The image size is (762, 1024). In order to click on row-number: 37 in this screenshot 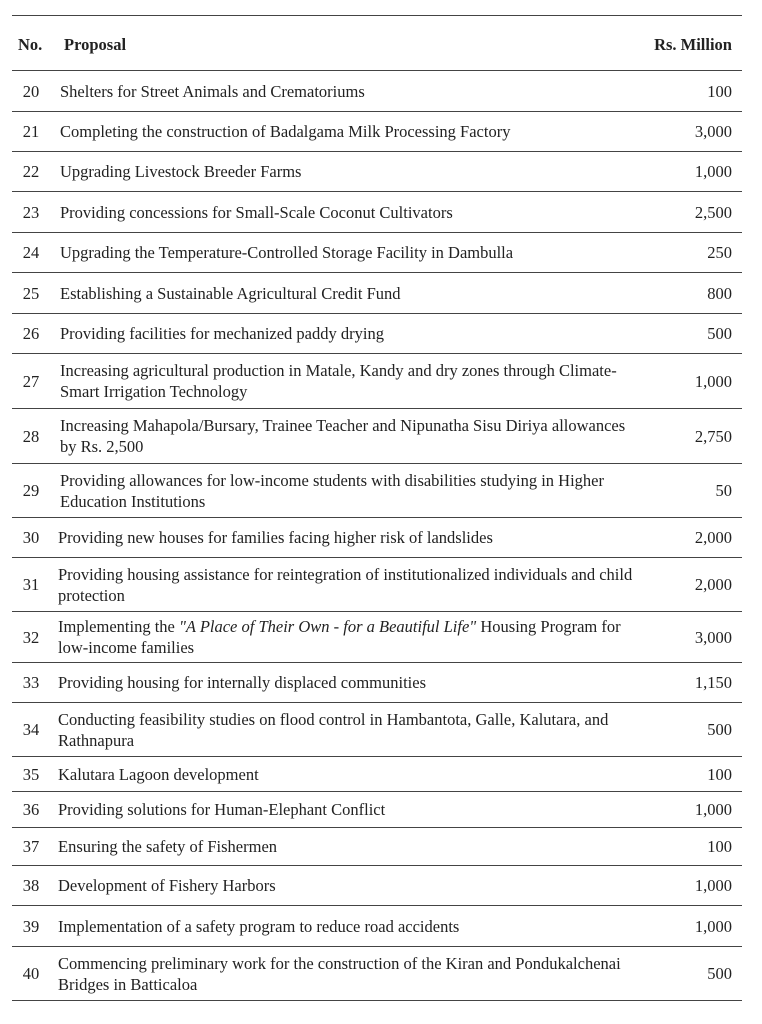, I will do `click(31, 846)`.